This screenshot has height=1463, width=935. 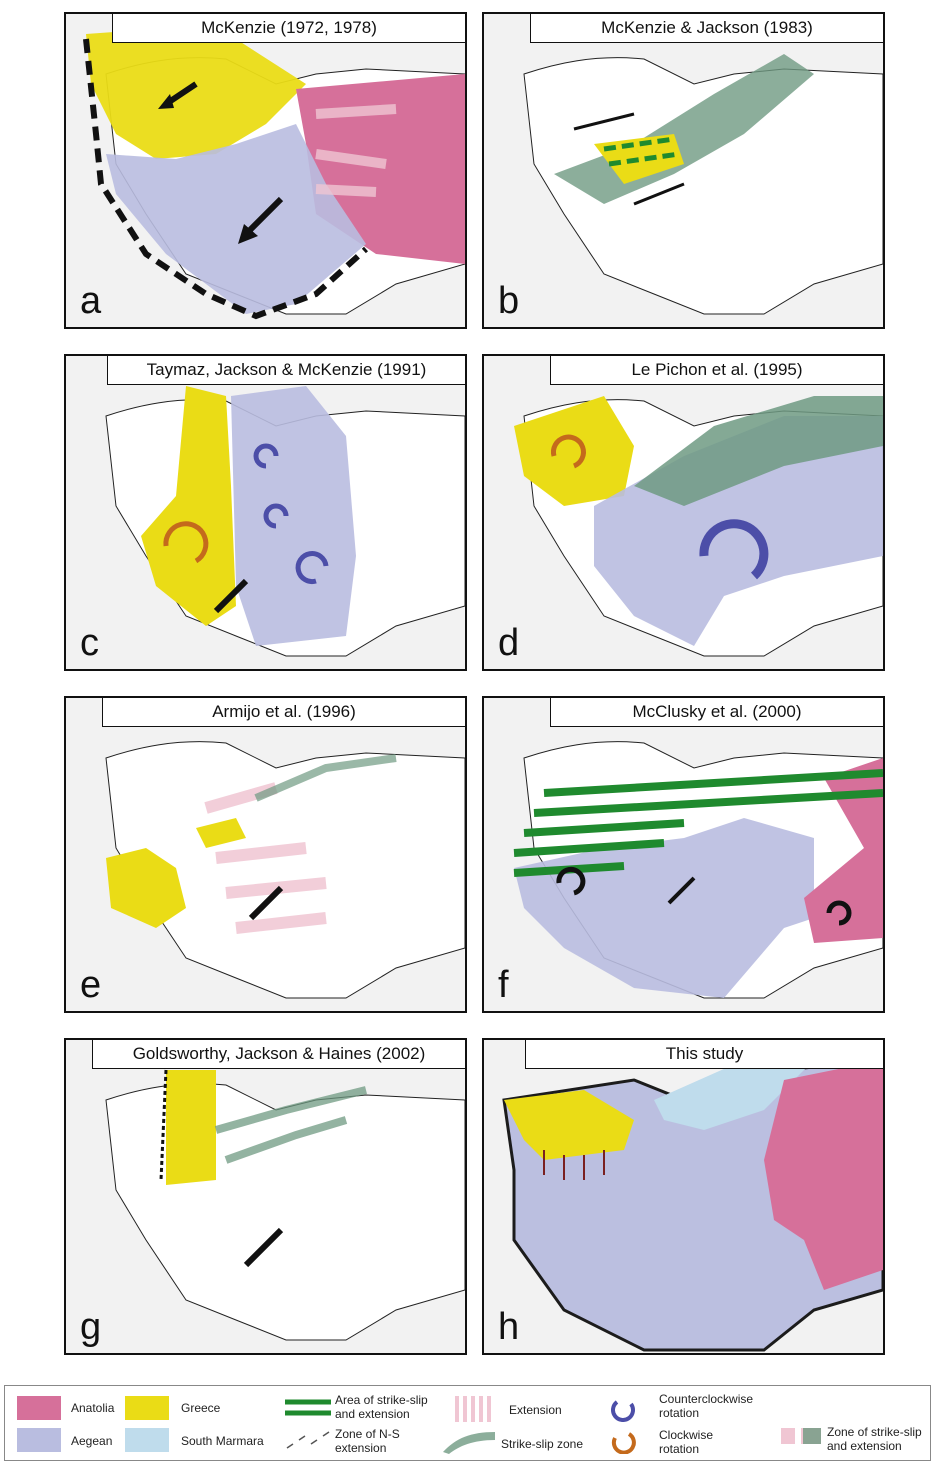 I want to click on aegean-swatch, so click(x=39, y=1440).